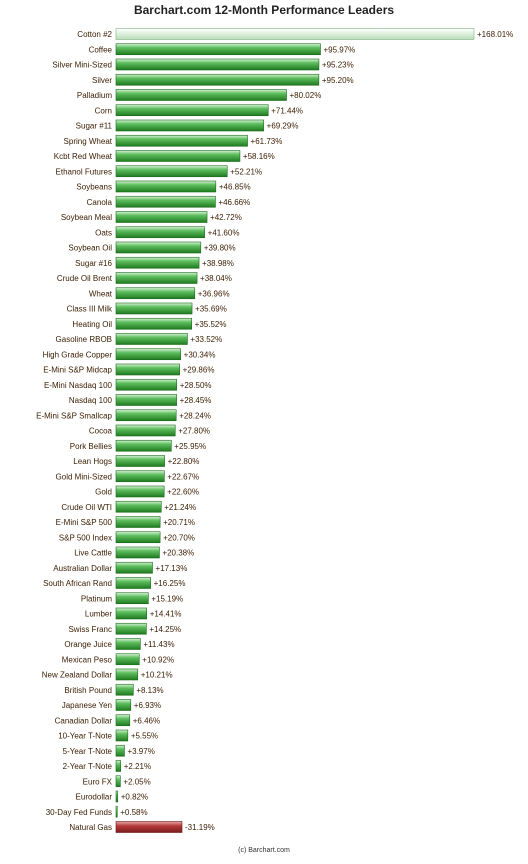 The image size is (528, 864). I want to click on category-label: Kcbt Red Wheat, so click(83, 156).